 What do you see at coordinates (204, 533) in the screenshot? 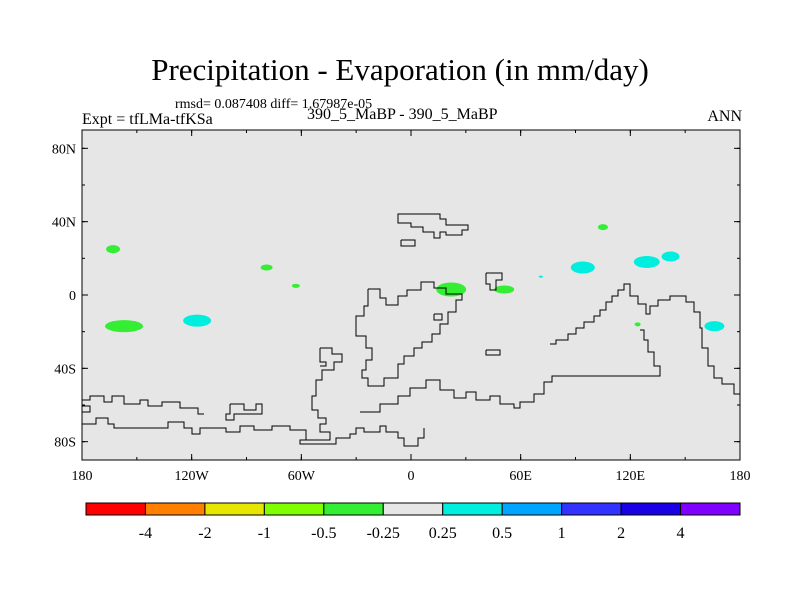
I see `colorbar-label: -2` at bounding box center [204, 533].